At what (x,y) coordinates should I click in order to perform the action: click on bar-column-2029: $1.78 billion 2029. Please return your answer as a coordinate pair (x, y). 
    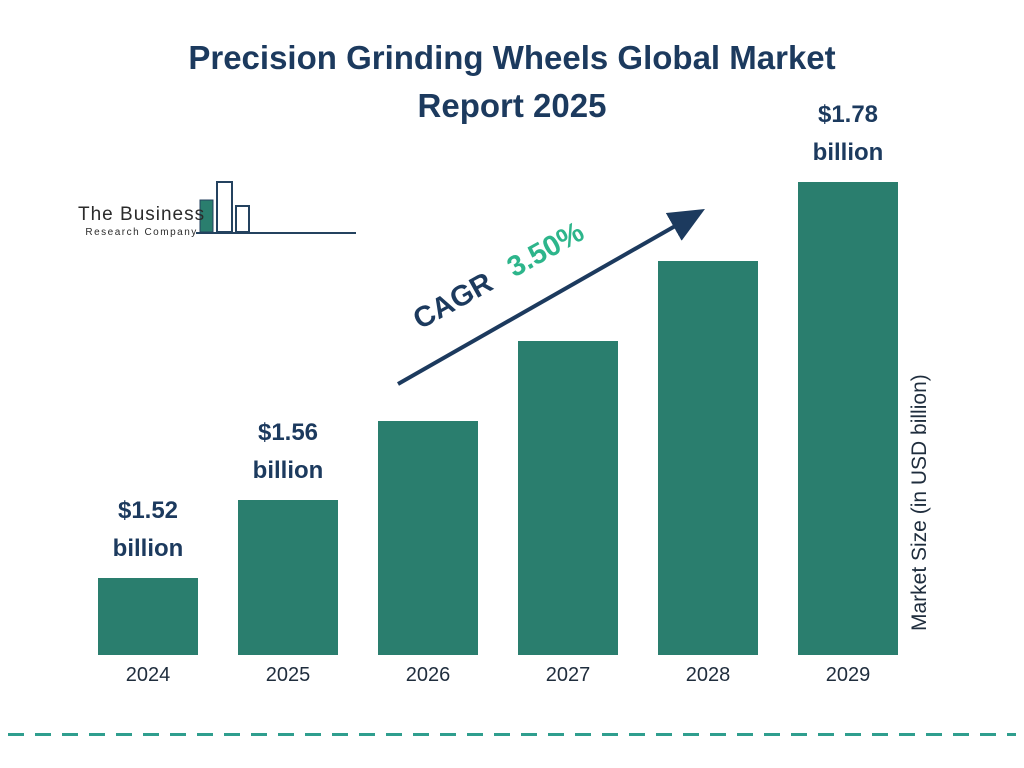
    Looking at the image, I should click on (848, 390).